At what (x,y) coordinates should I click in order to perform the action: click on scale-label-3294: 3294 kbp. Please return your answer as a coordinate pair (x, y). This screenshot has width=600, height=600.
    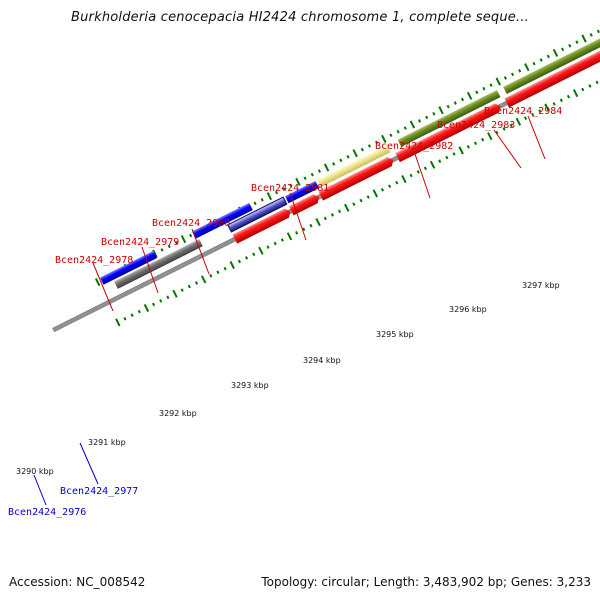
    Looking at the image, I should click on (322, 360).